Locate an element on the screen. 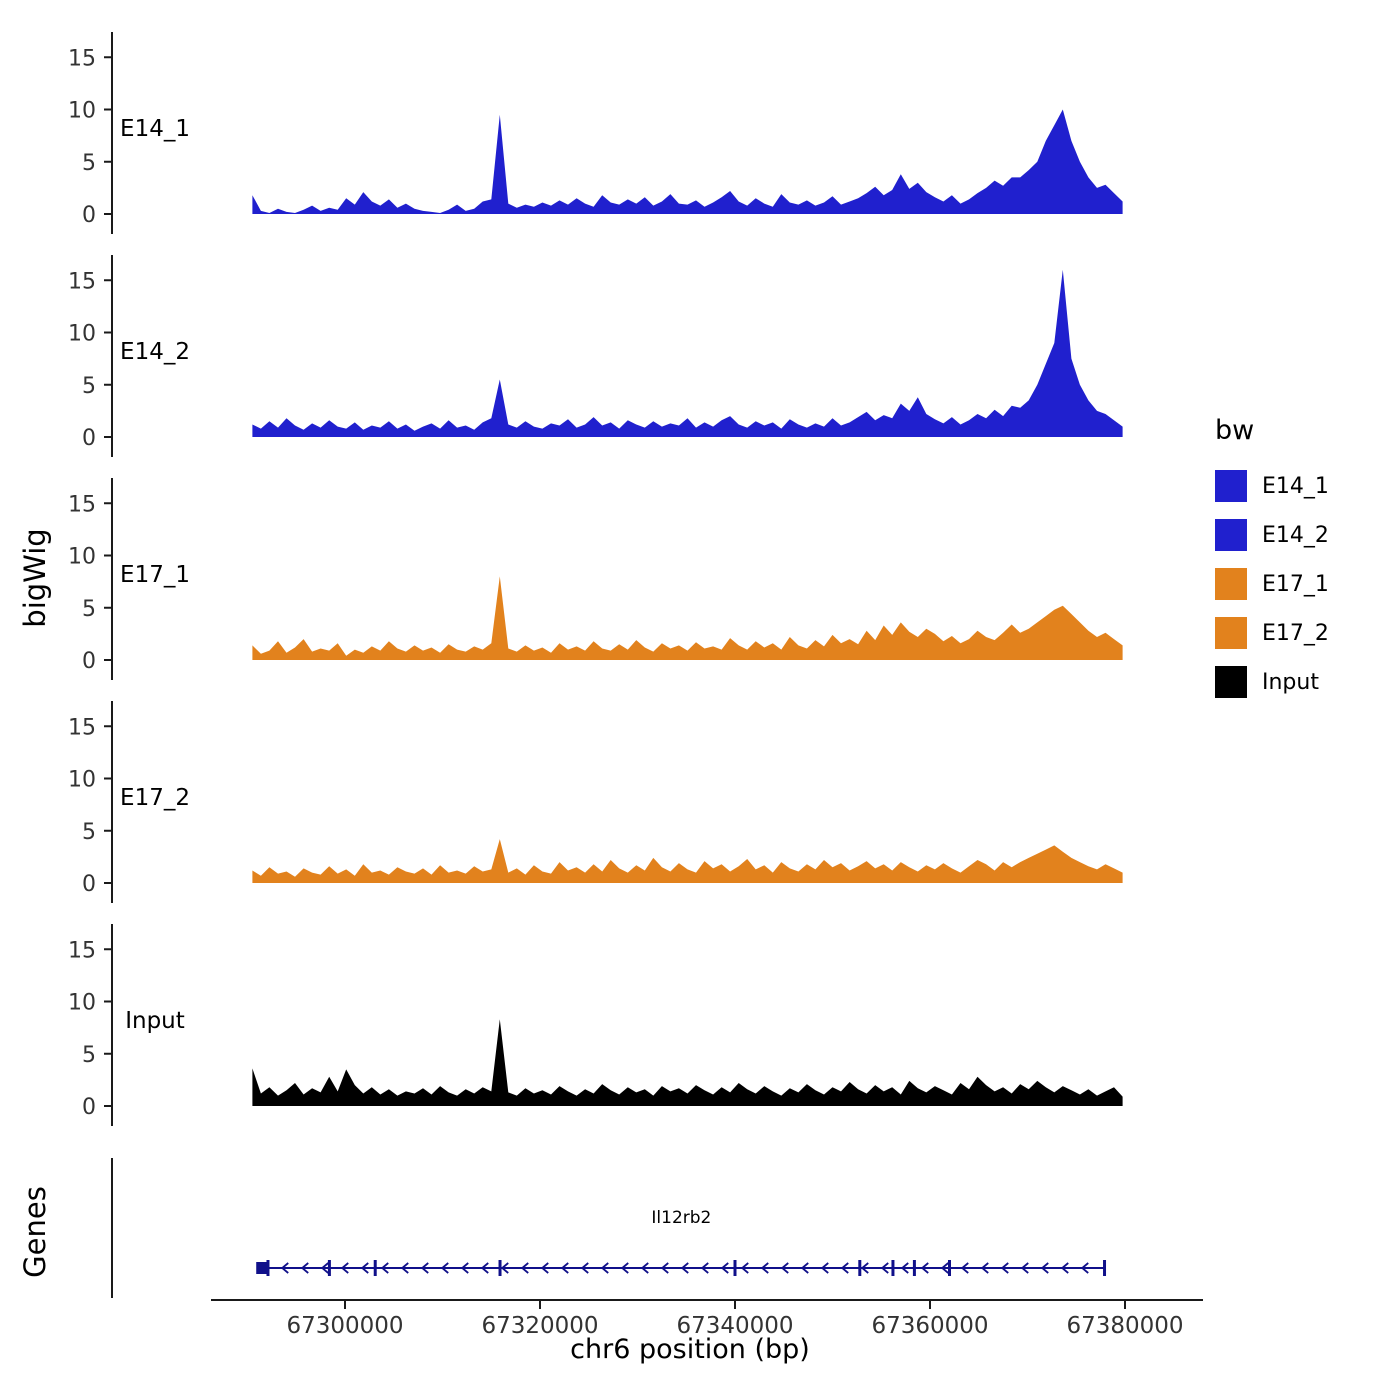 The width and height of the screenshot is (1400, 1400). track-panel-e14-2: 0 5 10 15 E14_2 is located at coordinates (700, 355).